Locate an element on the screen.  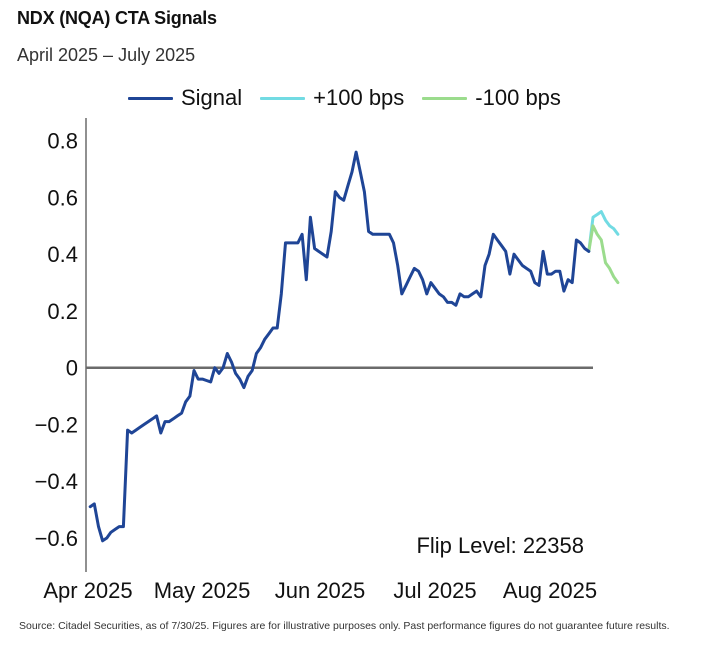
legend-item-signal: Signal is located at coordinates (185, 98).